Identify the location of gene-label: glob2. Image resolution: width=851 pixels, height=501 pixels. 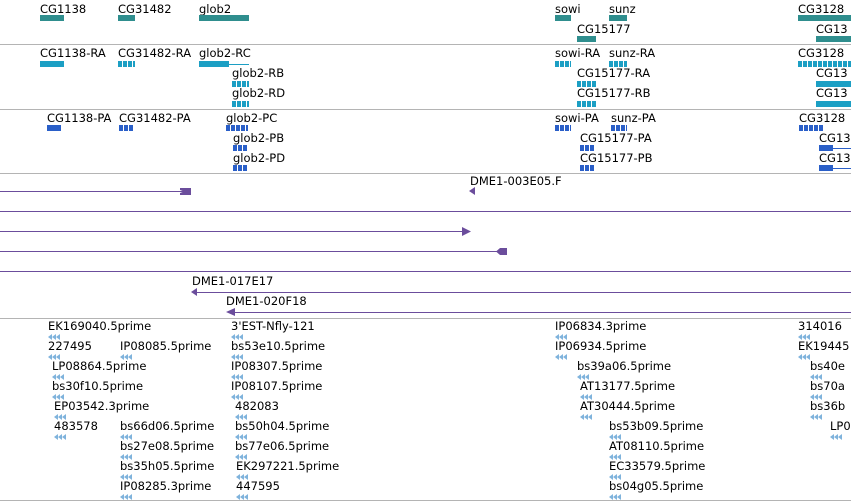
(215, 9).